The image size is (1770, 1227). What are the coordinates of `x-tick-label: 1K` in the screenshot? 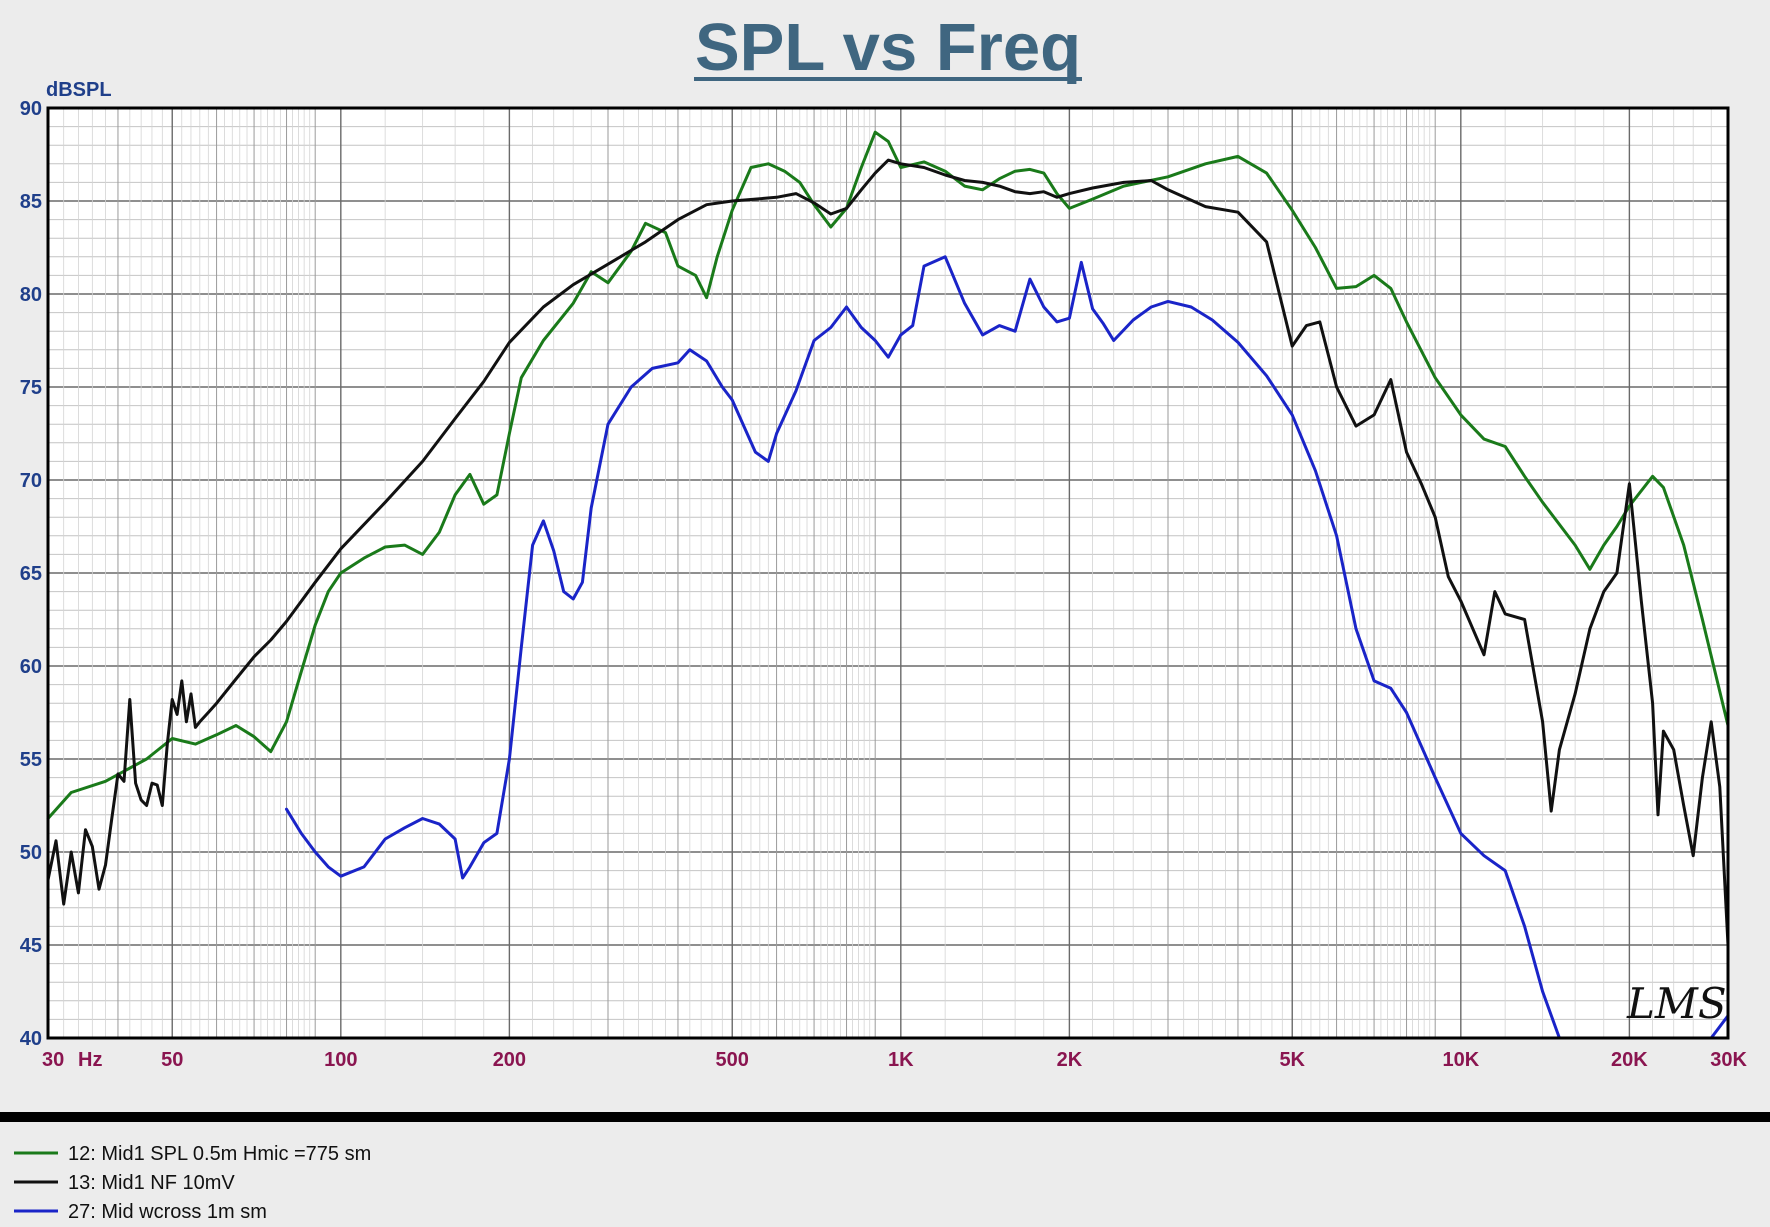 It's located at (901, 1060).